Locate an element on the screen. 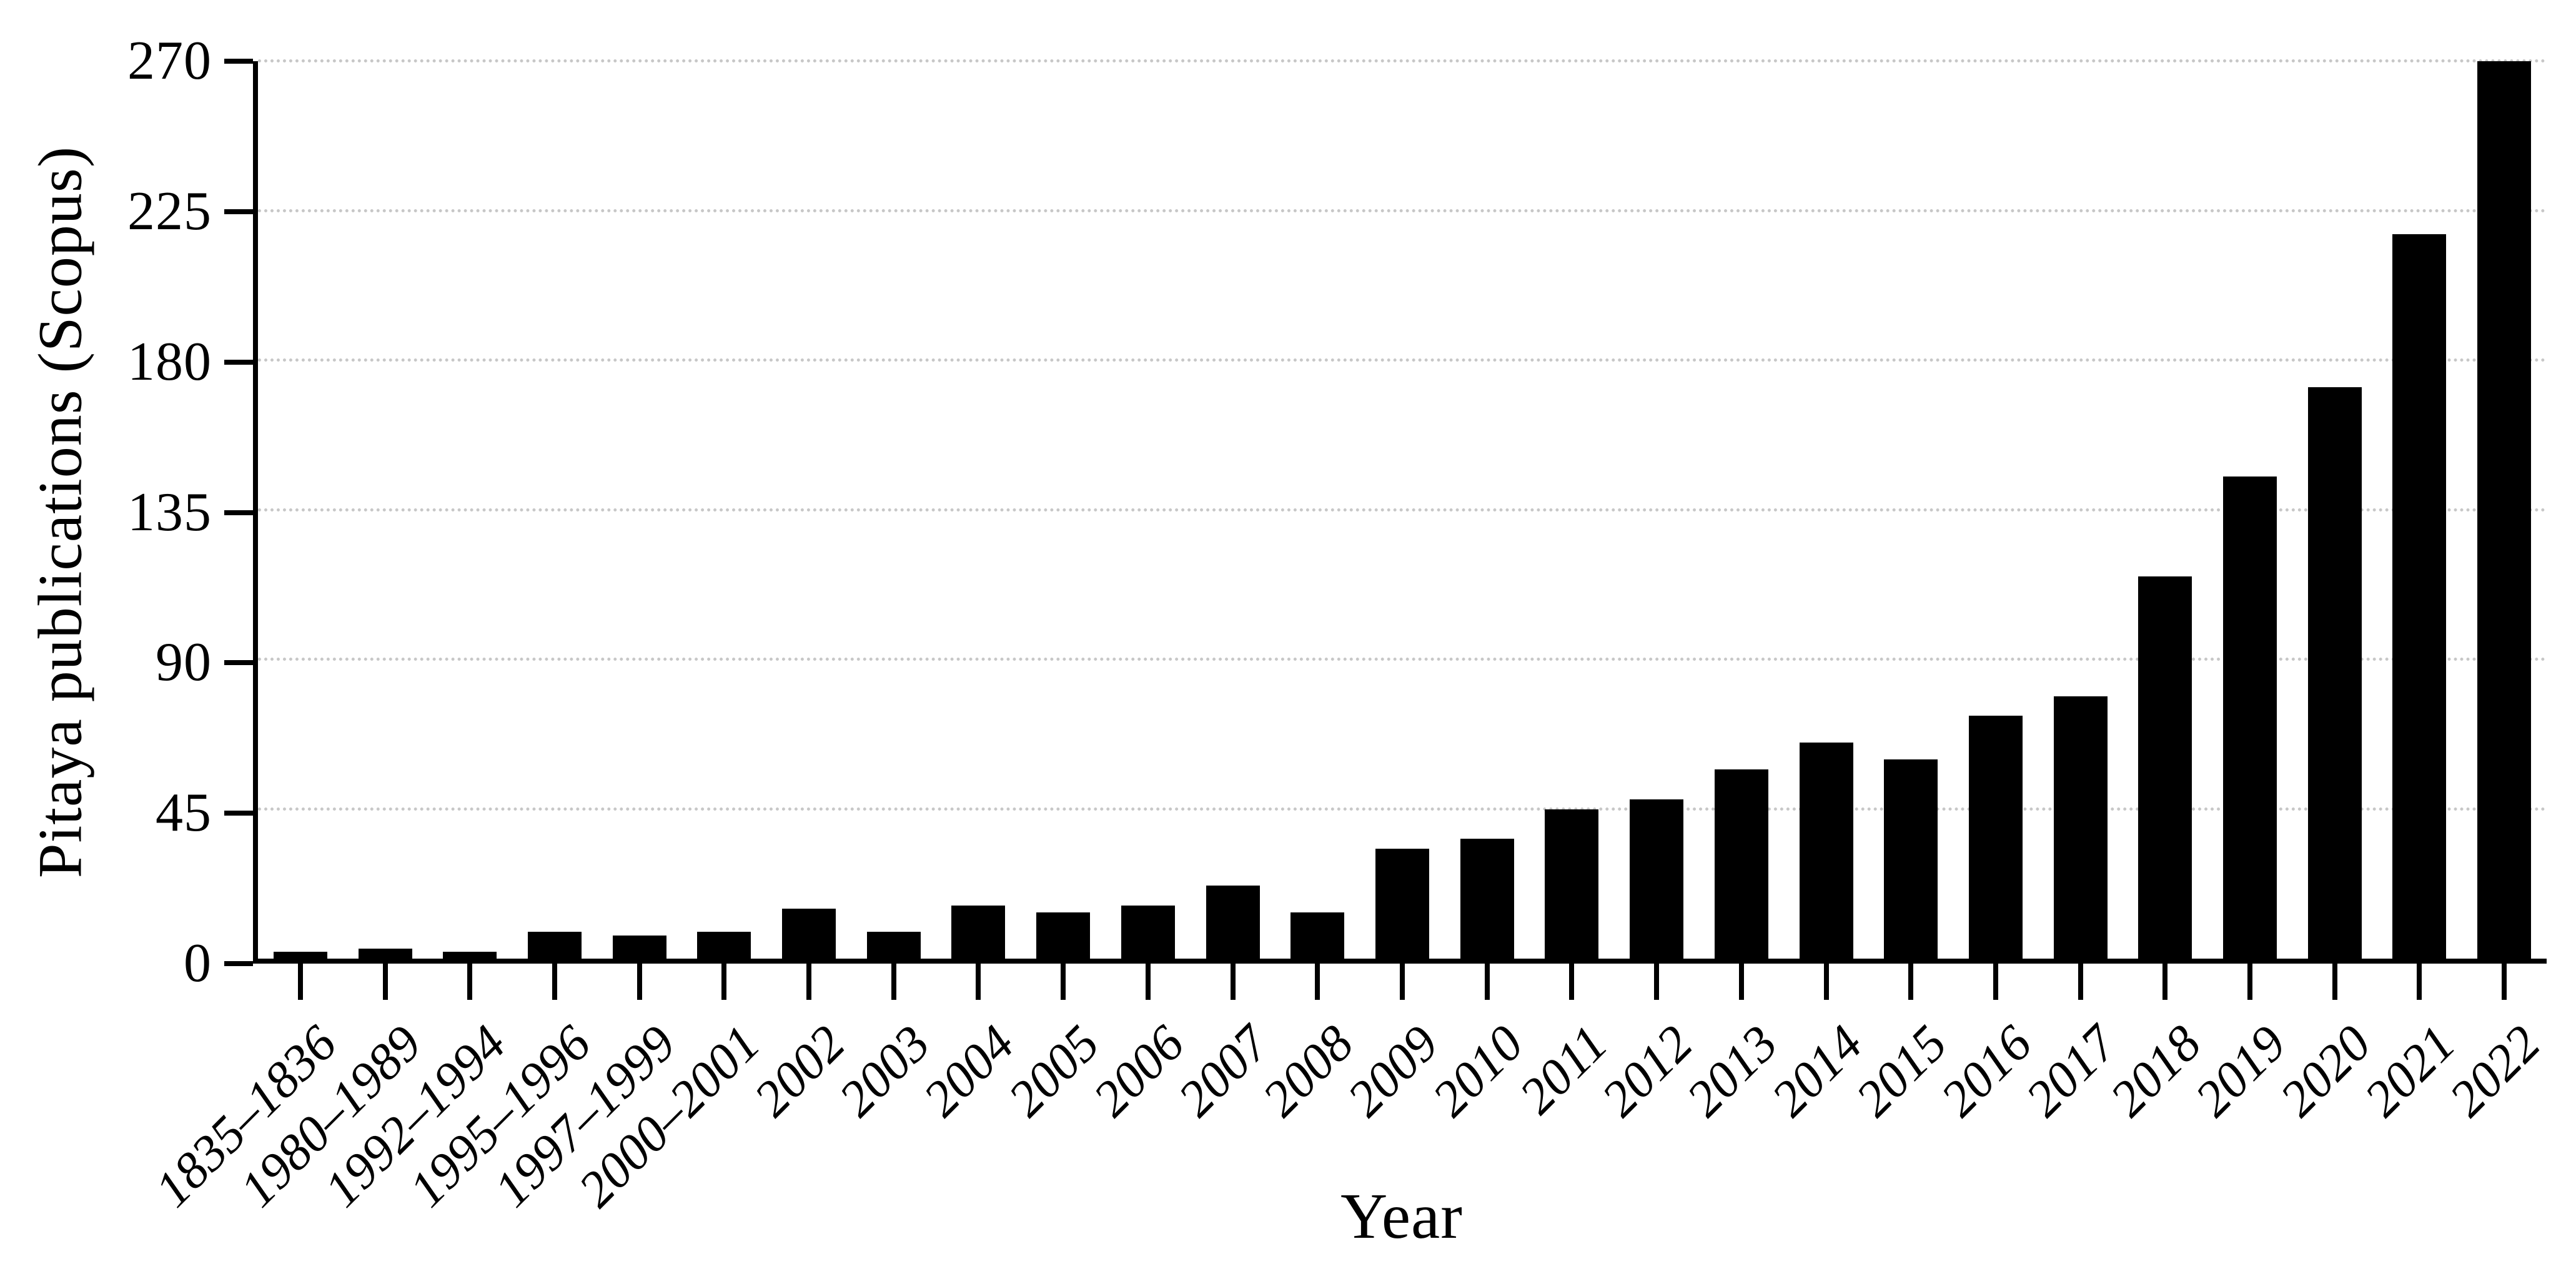 The width and height of the screenshot is (2576, 1279). x-tick-mark-2000–2001 is located at coordinates (724, 982).